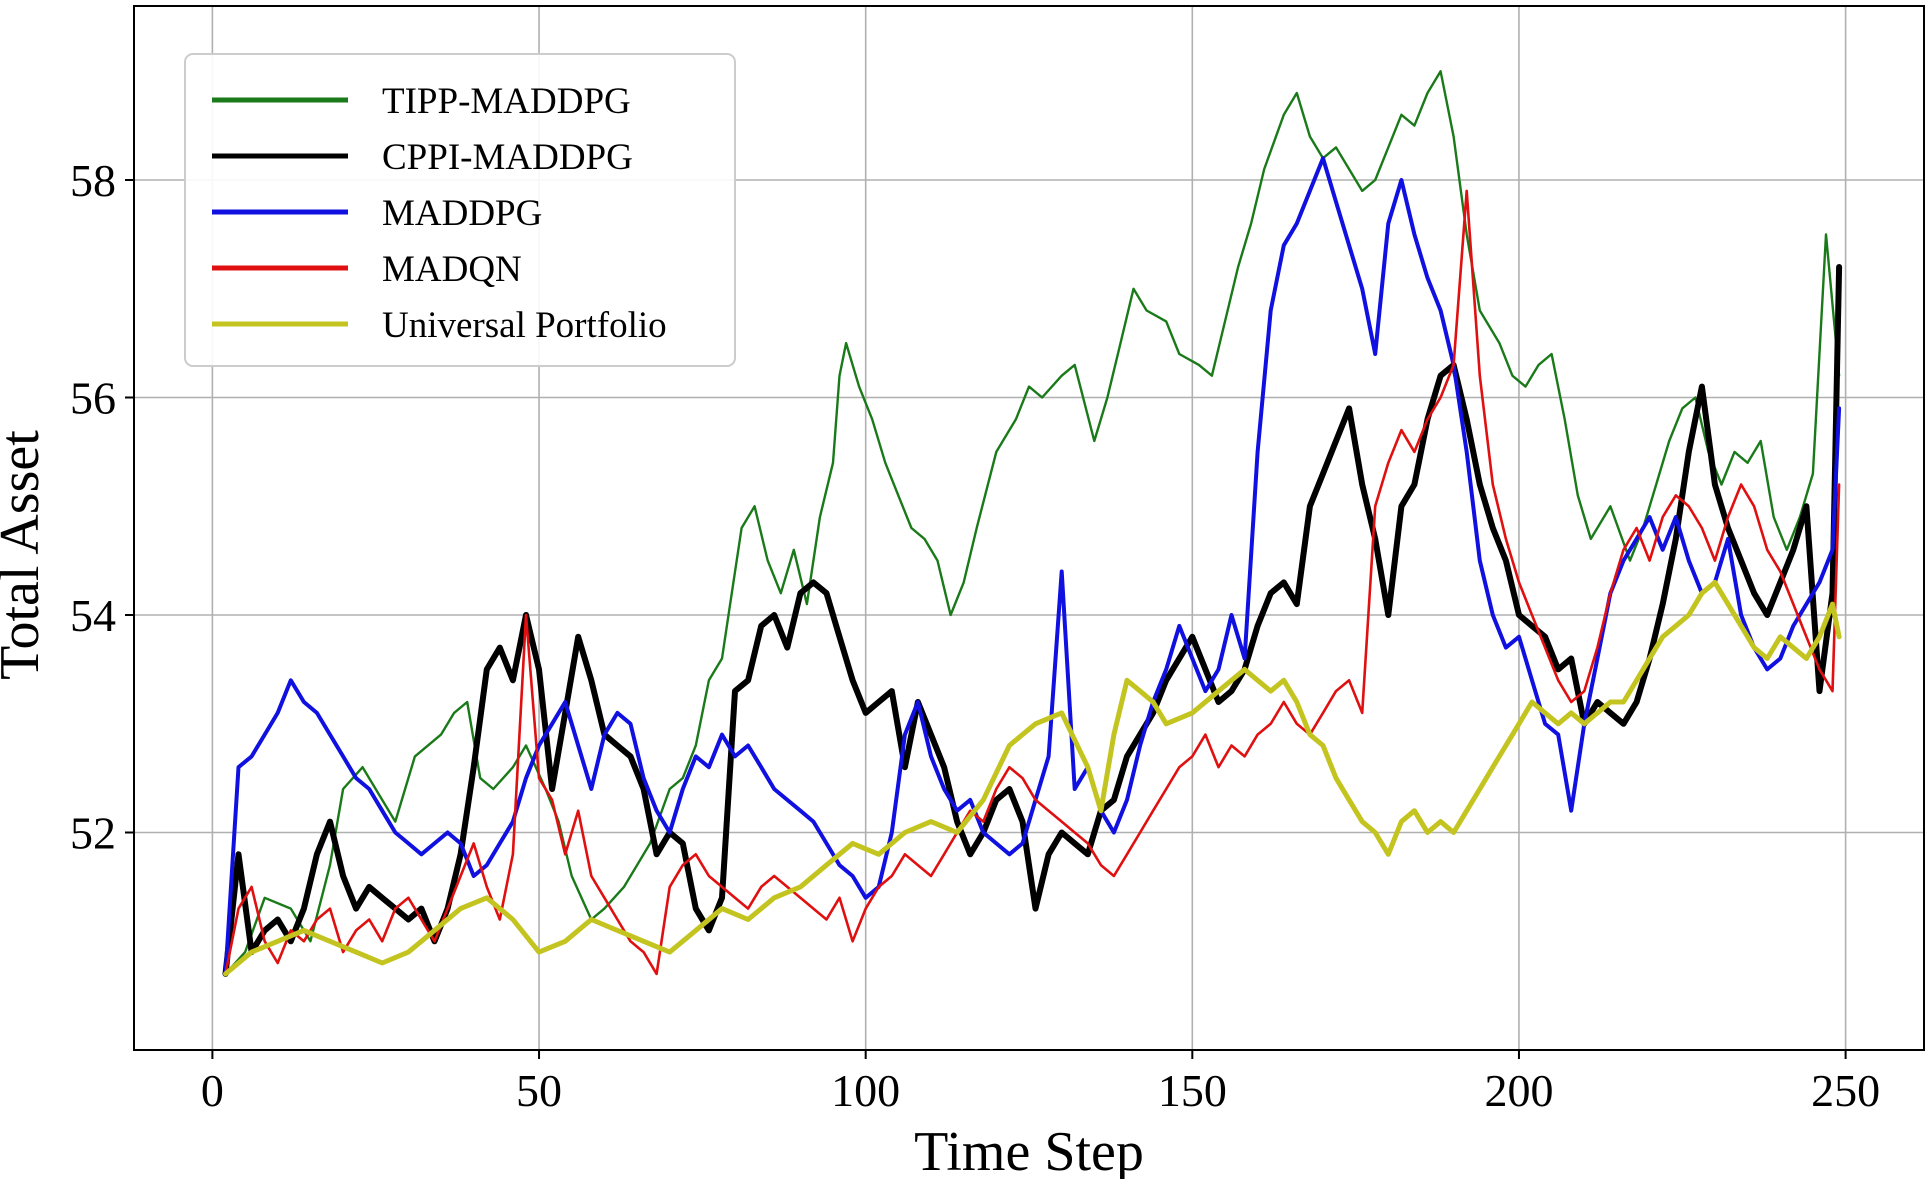  I want to click on x-tick-label: 200, so click(1518, 1090).